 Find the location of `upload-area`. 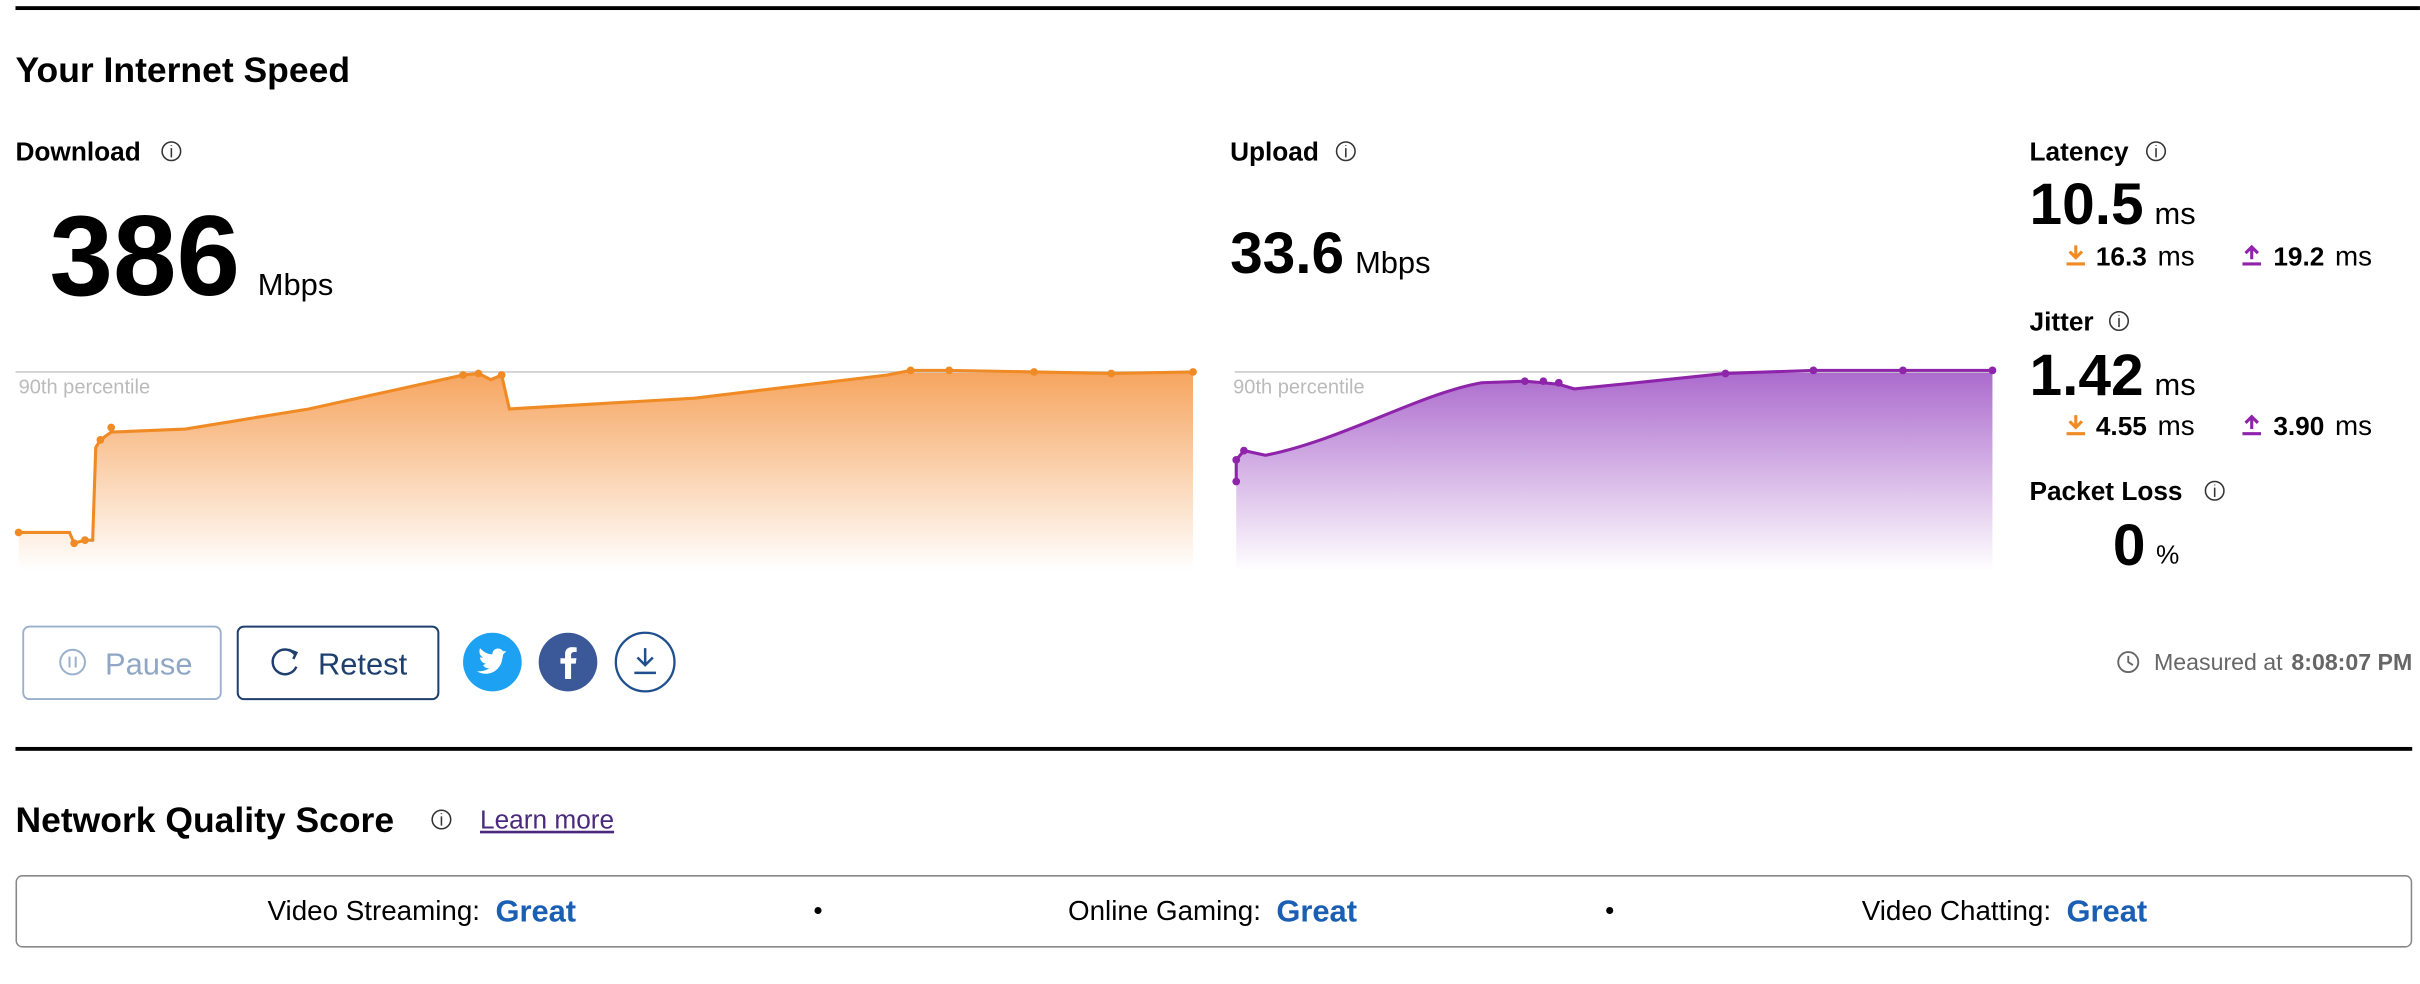

upload-area is located at coordinates (1614, 471).